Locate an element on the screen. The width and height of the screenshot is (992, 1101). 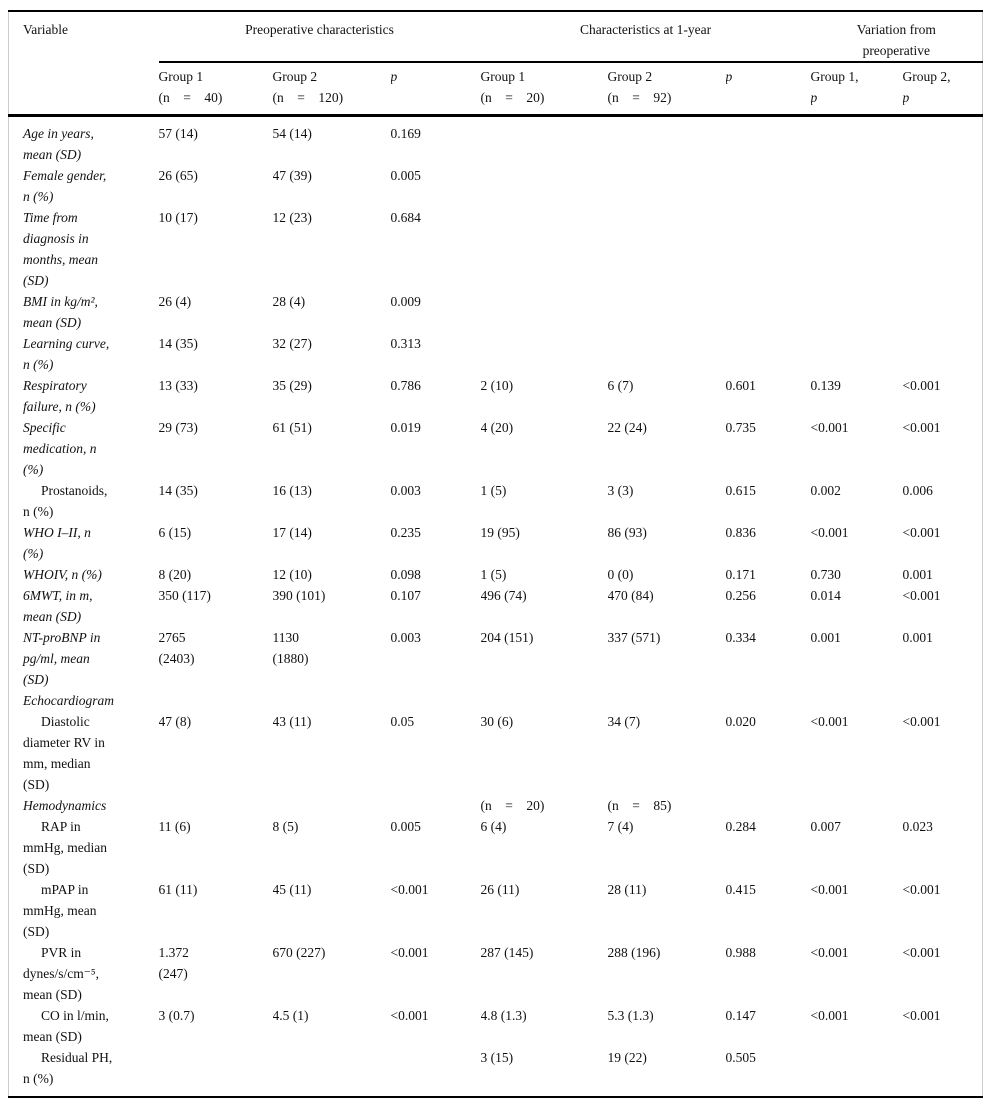
table-row: Hemodynamics (n = 20) (n = 85) is located at coordinates (496, 805).